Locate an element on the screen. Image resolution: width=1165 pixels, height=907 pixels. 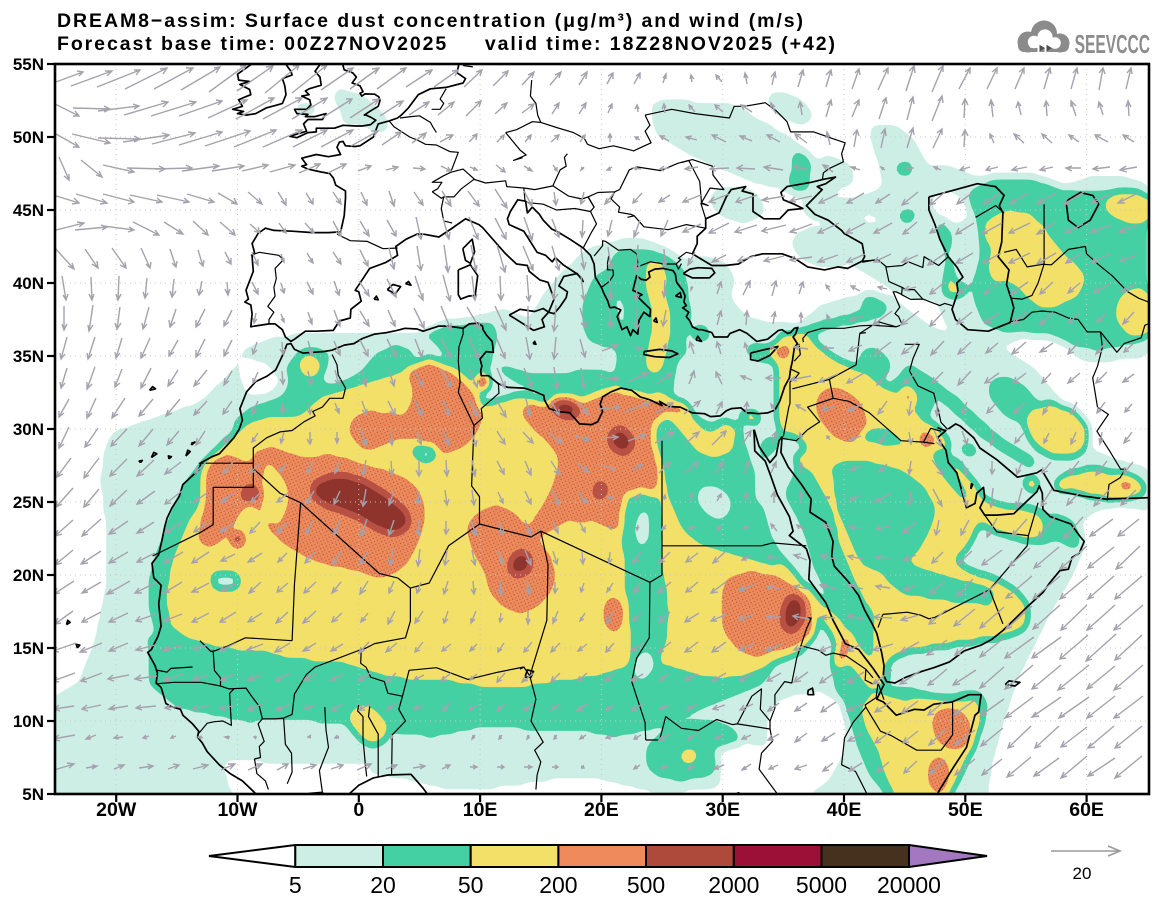
svg-text: 30E is located at coordinates (722, 810).